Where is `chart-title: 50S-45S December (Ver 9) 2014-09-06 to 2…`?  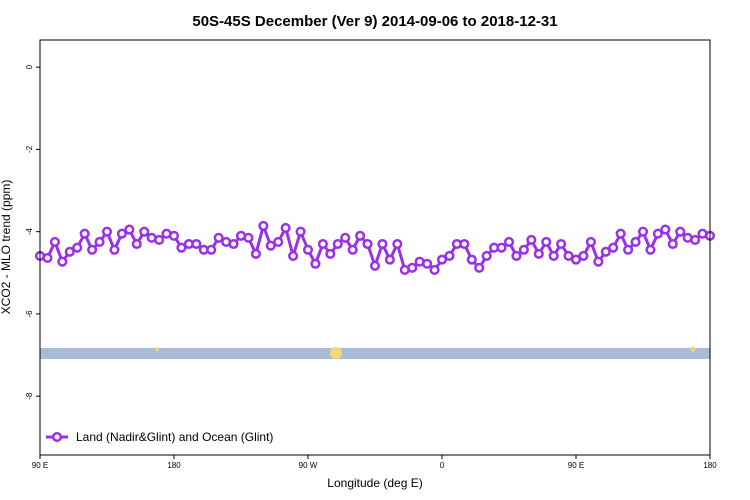 chart-title: 50S-45S December (Ver 9) 2014-09-06 to 2… is located at coordinates (374, 21).